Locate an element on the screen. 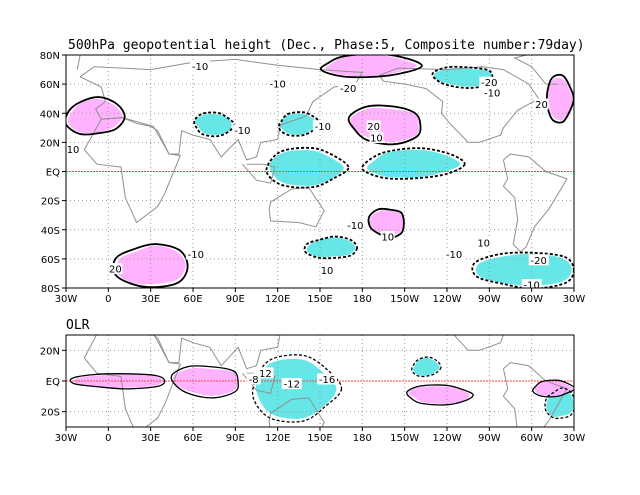 Image resolution: width=640 pixels, height=495 pixels. y-tick-label: 80N is located at coordinates (50, 56).